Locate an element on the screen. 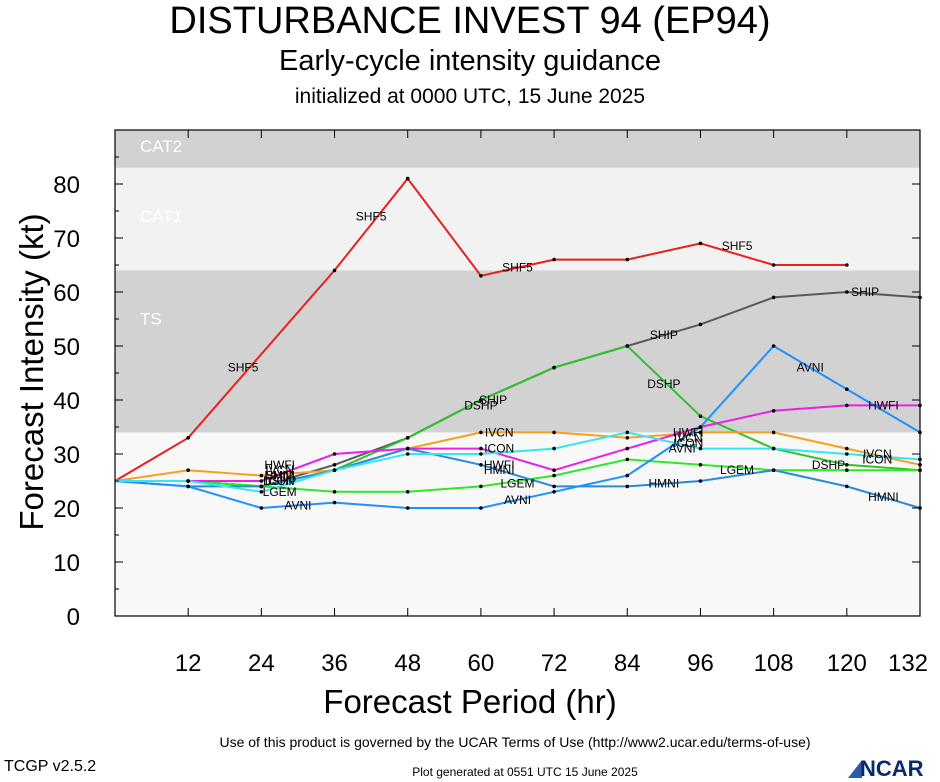 The width and height of the screenshot is (940, 782). series-line-hwfi is located at coordinates (517, 443).